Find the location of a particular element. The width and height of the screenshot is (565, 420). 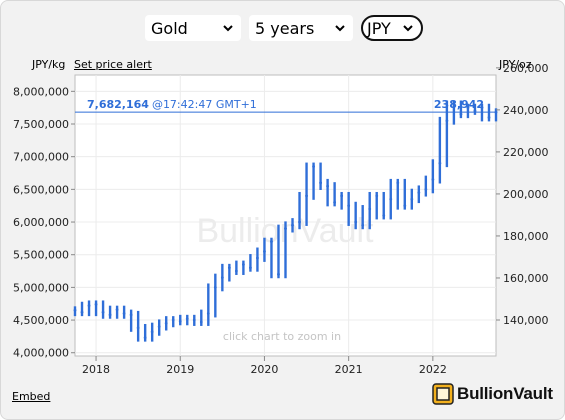

y-right-tick-label: 260,000 is located at coordinates (526, 68).